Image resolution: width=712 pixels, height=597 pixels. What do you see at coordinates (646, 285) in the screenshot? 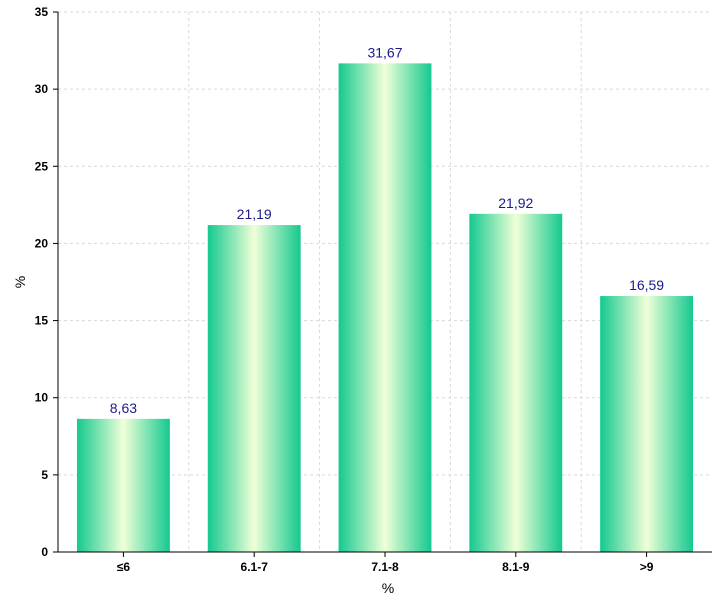
I see `data-label: 16,59` at bounding box center [646, 285].